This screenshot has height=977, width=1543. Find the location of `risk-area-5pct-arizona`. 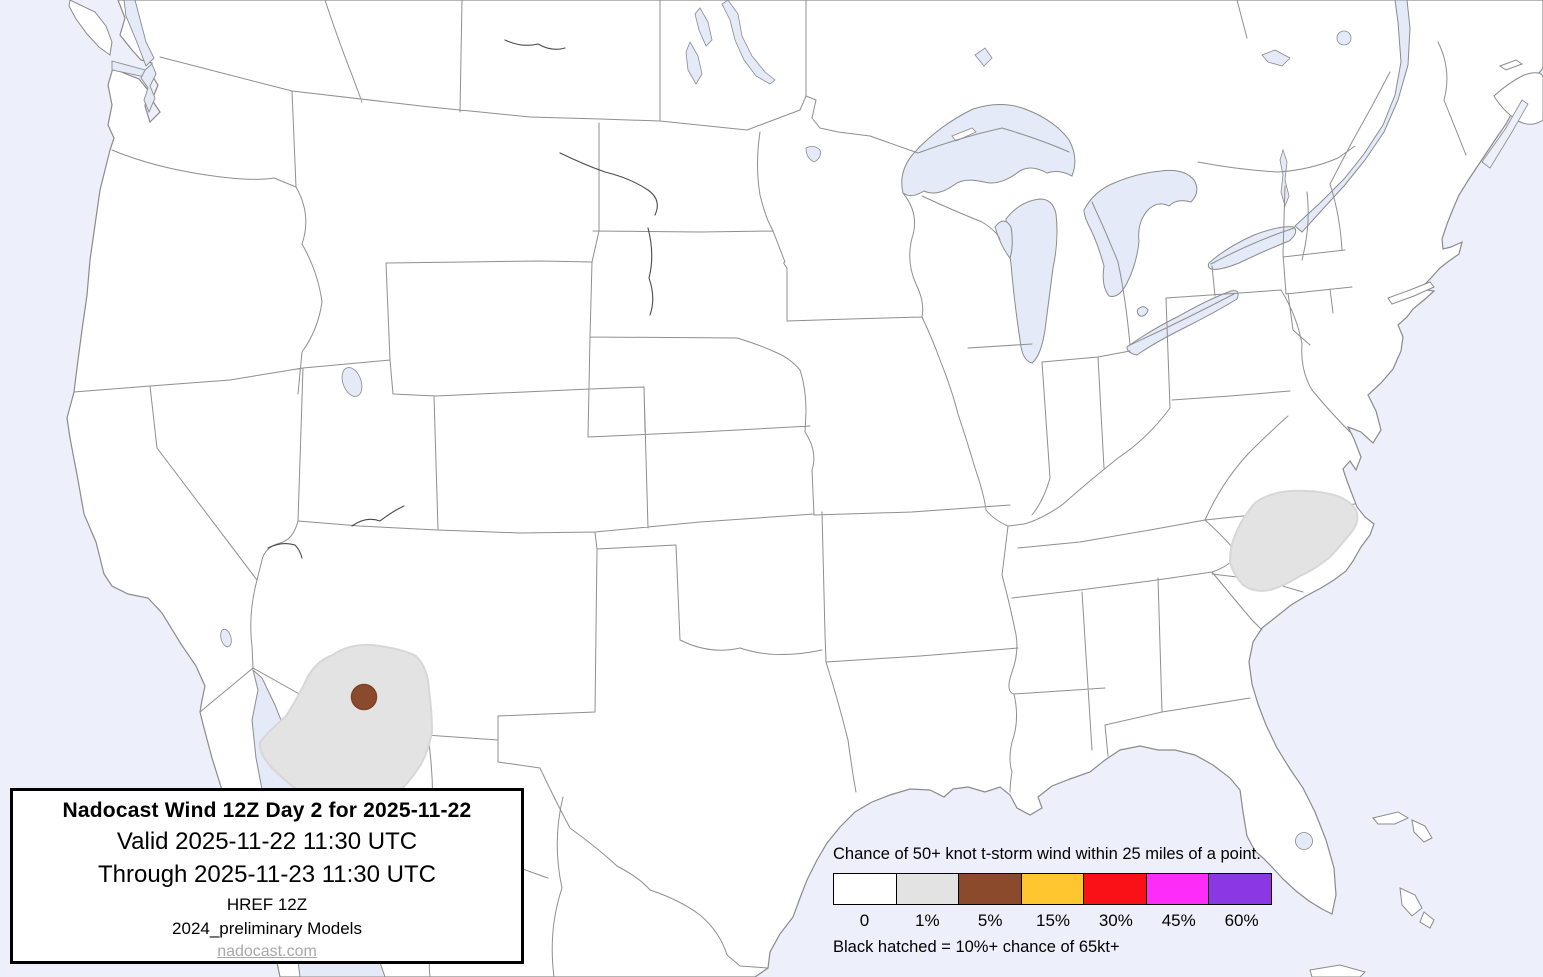

risk-area-5pct-arizona is located at coordinates (364, 697).